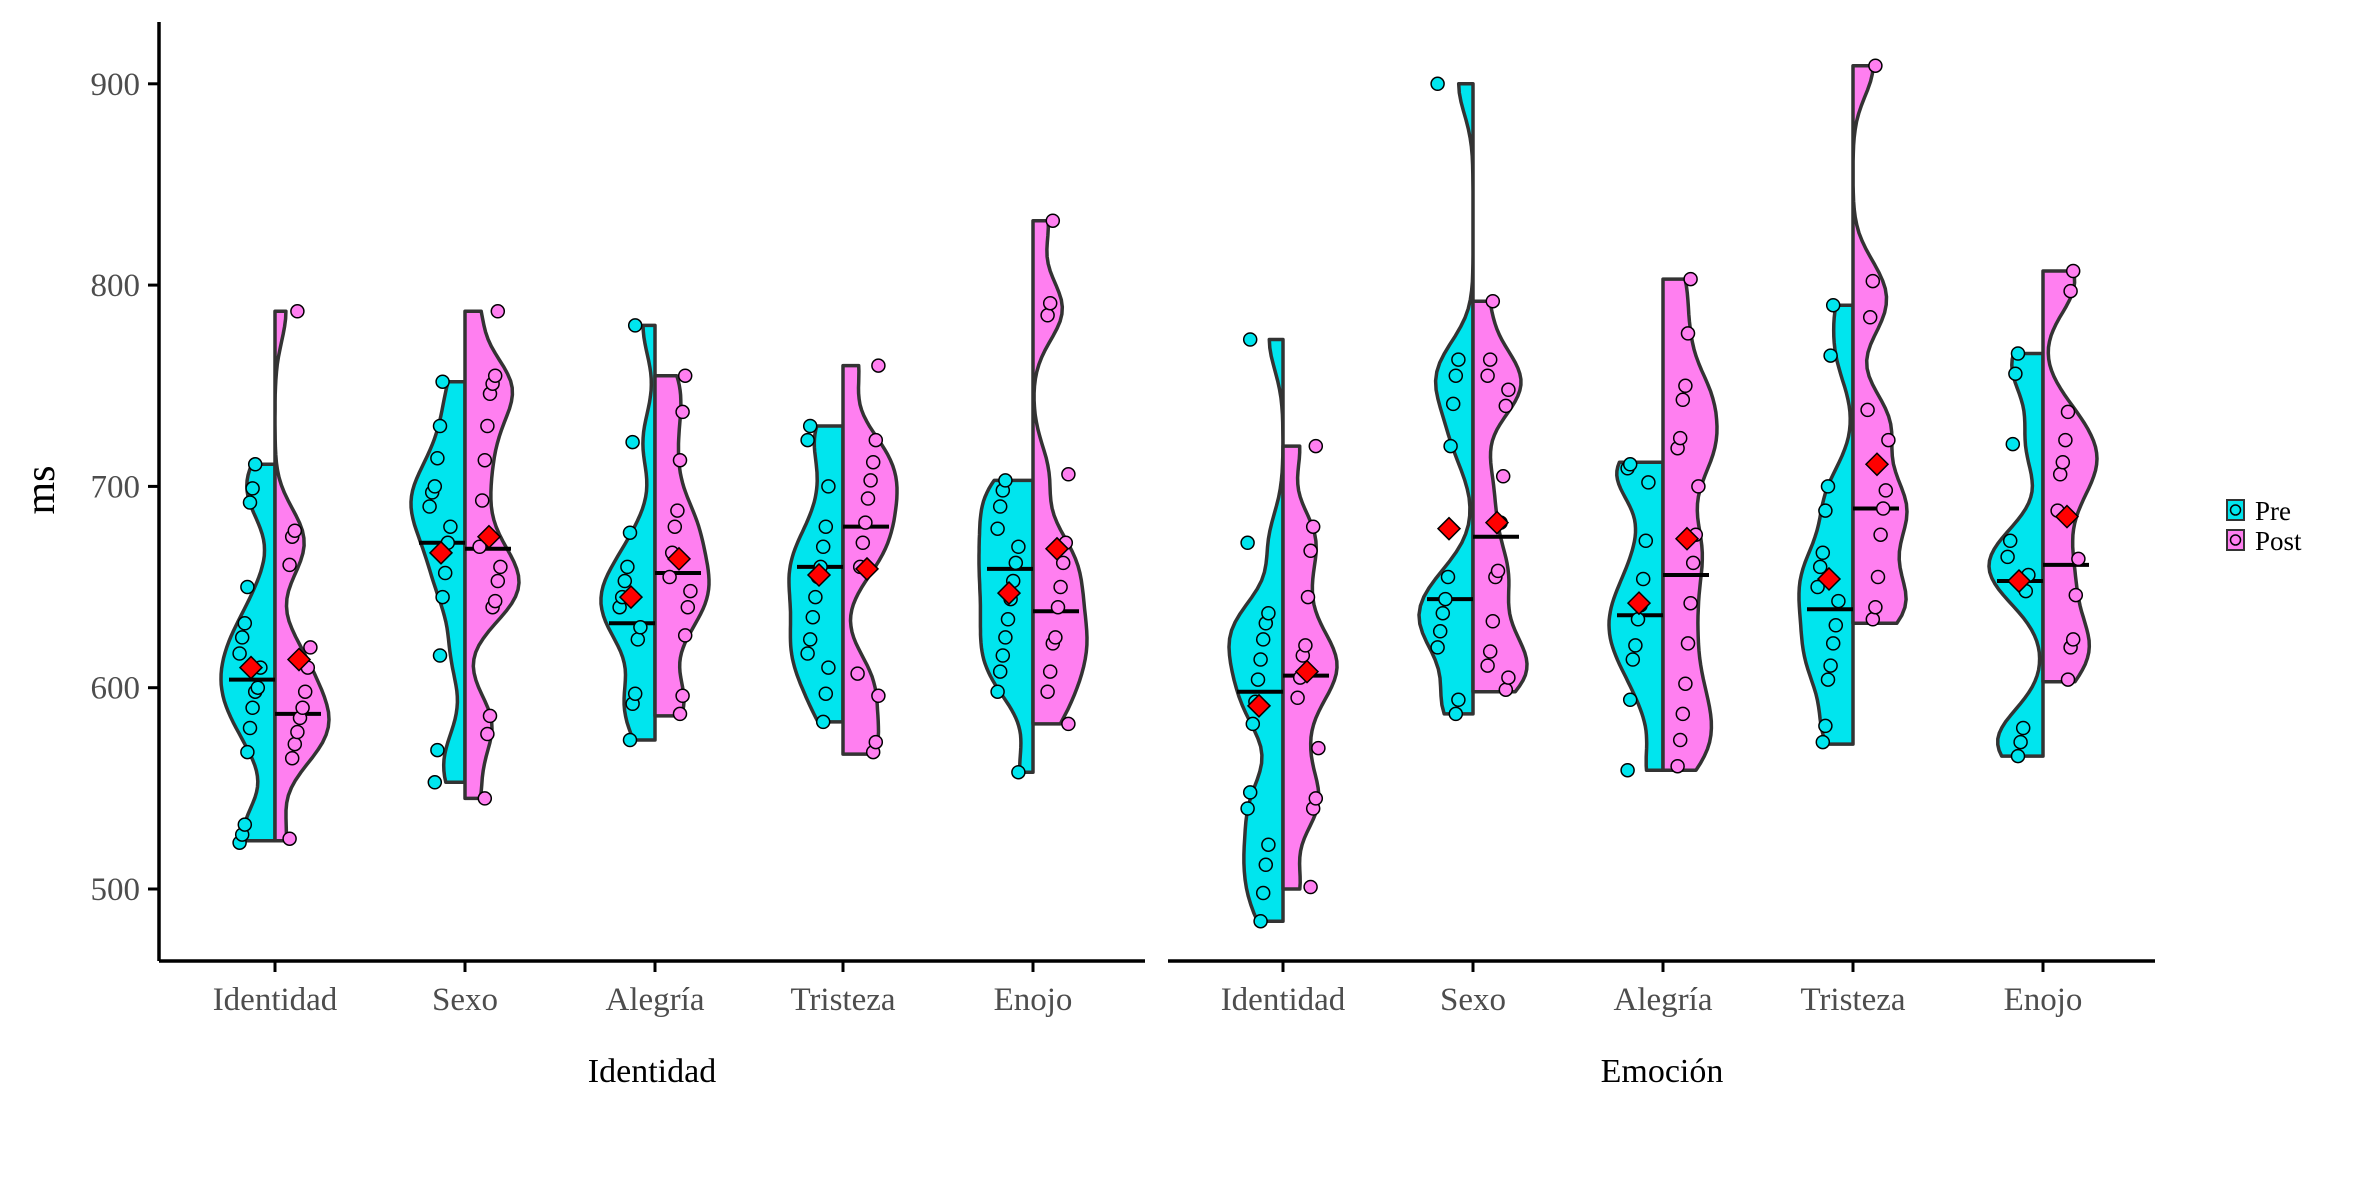 This screenshot has height=1181, width=2362. Describe the element at coordinates (842, 1000) in the screenshot. I see `x-tick-label: Tristeza` at that location.